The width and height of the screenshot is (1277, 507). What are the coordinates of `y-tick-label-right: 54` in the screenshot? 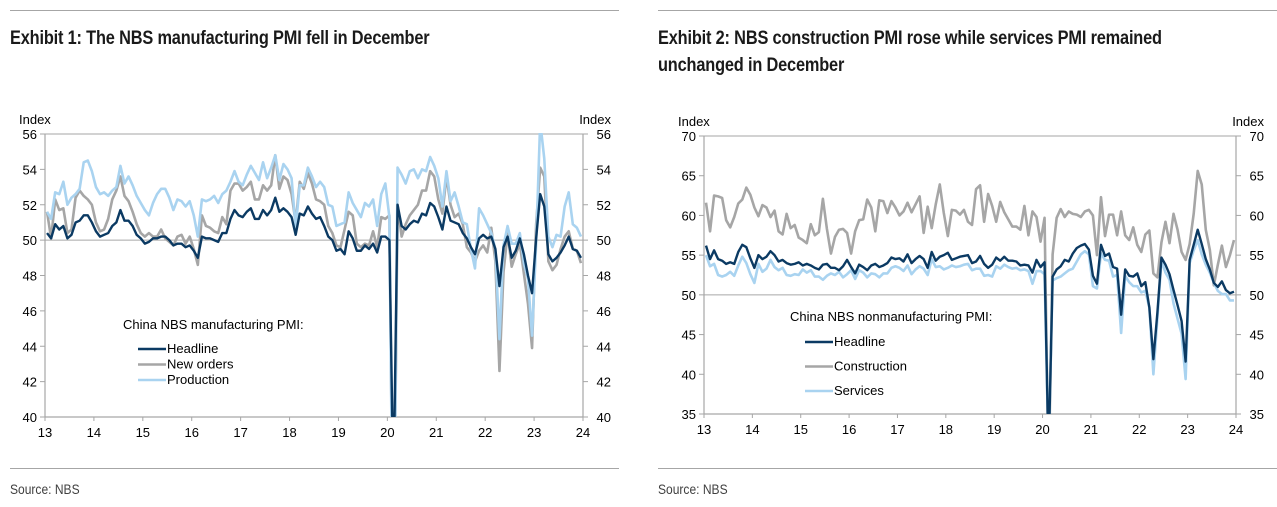 It's located at (604, 169).